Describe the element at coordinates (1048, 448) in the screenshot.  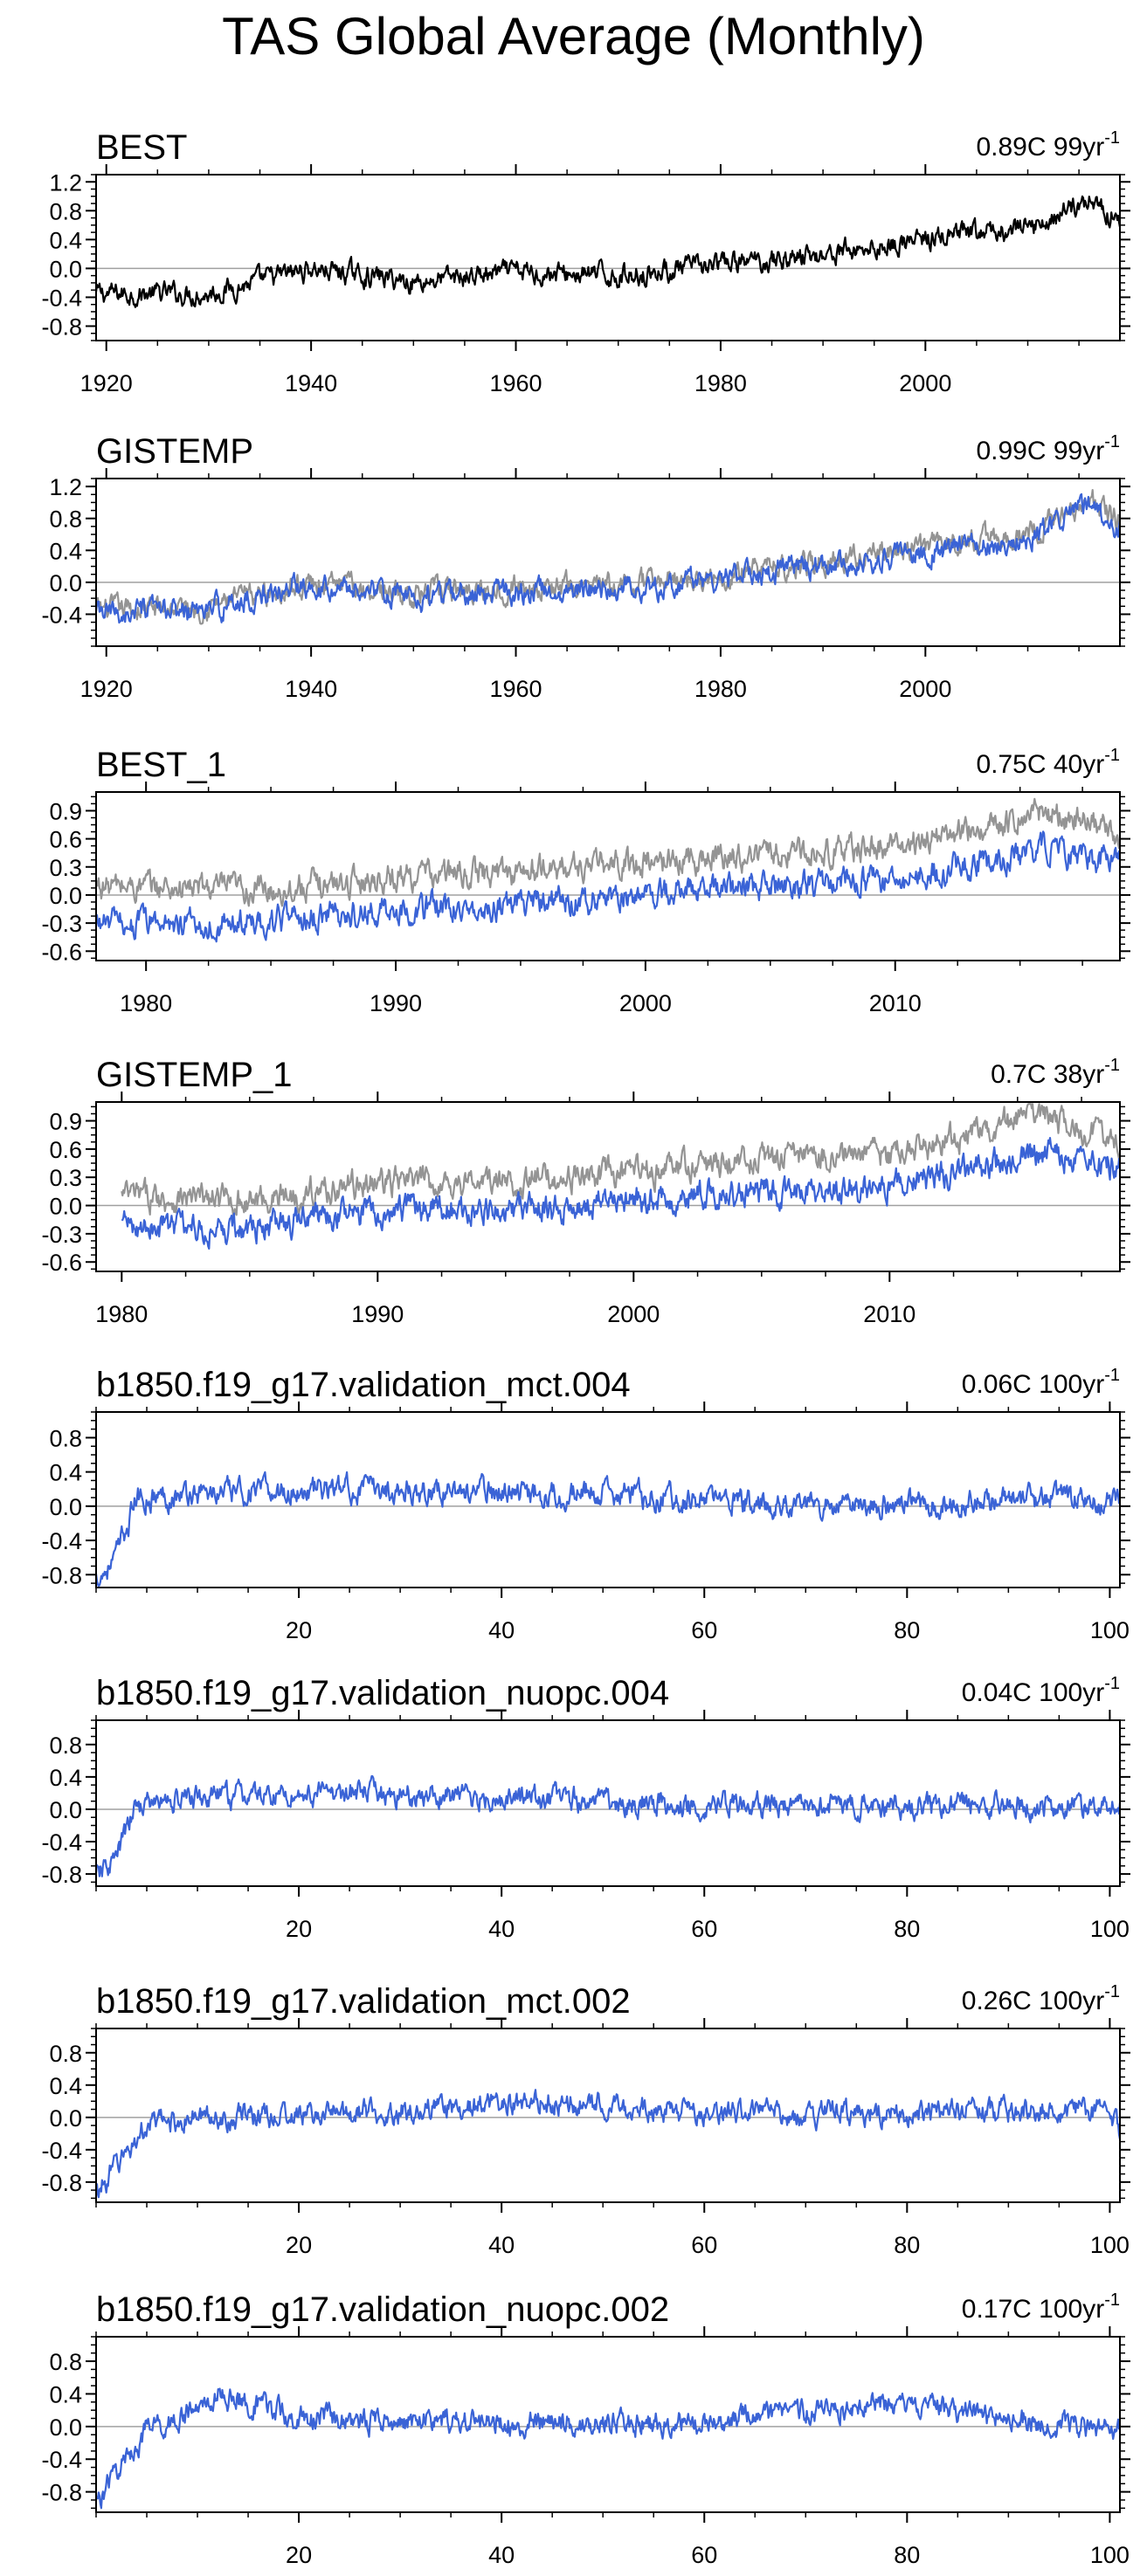
I see `trend-label: 0.99C 99yr-1` at that location.